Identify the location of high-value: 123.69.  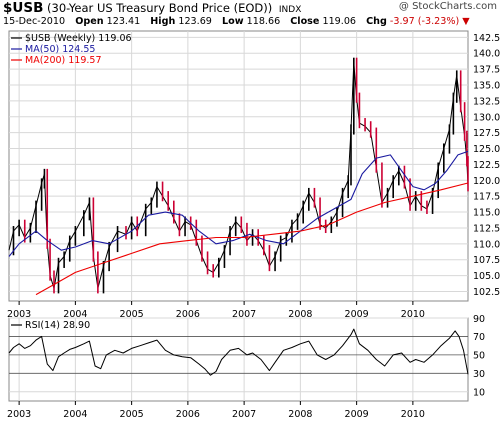
(195, 21).